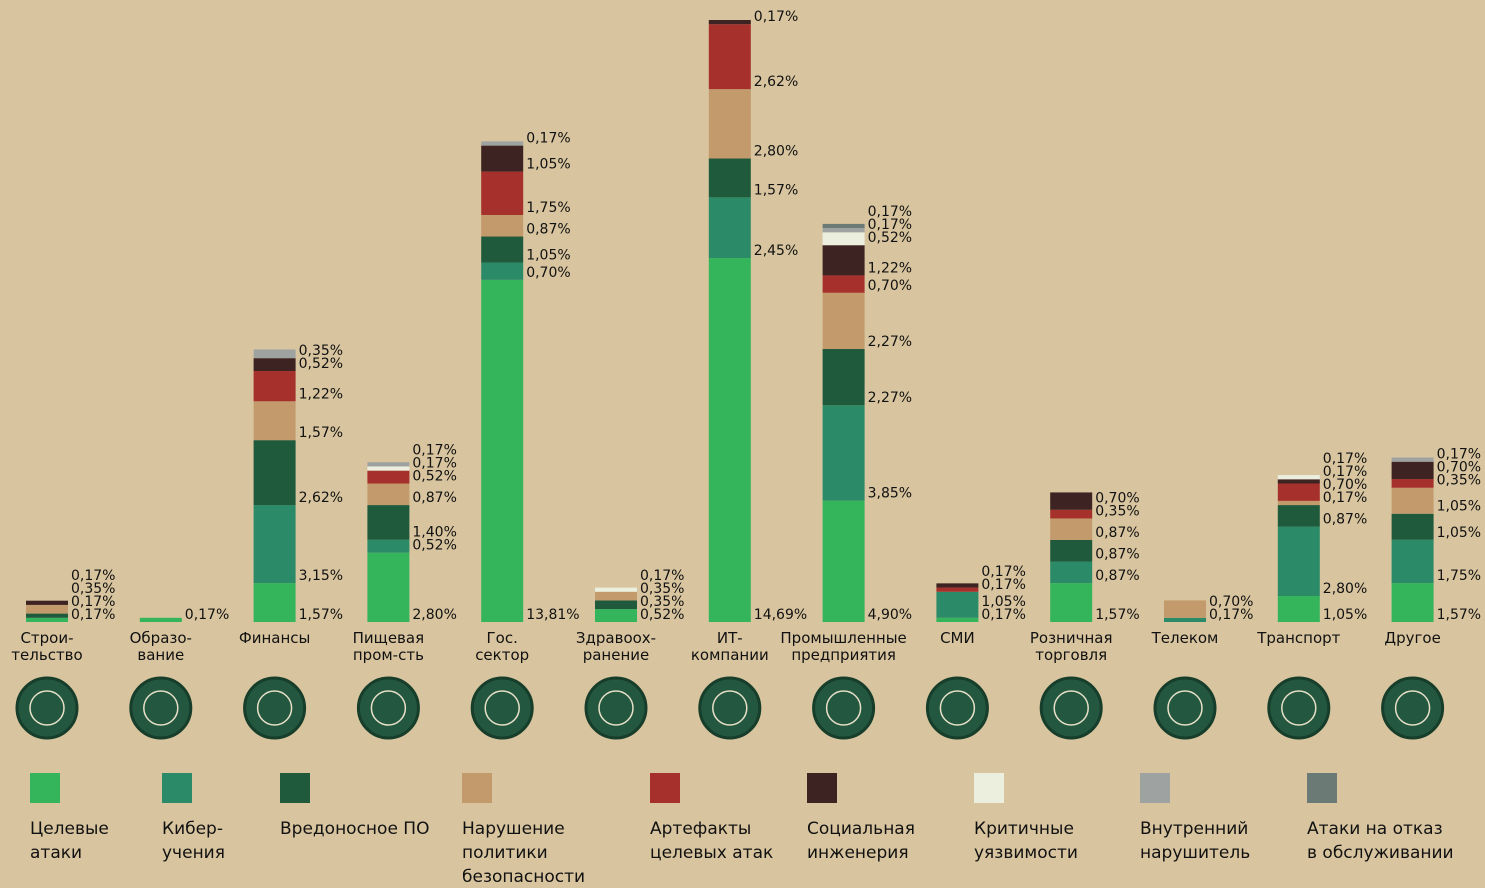 This screenshot has width=1485, height=888. I want to click on category-label: Другое, so click(1412, 638).